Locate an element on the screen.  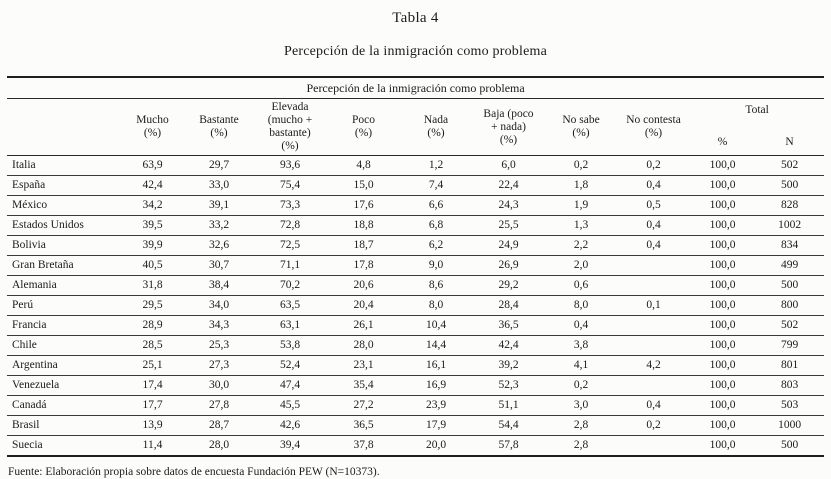
cell: 15,0 is located at coordinates (363, 185).